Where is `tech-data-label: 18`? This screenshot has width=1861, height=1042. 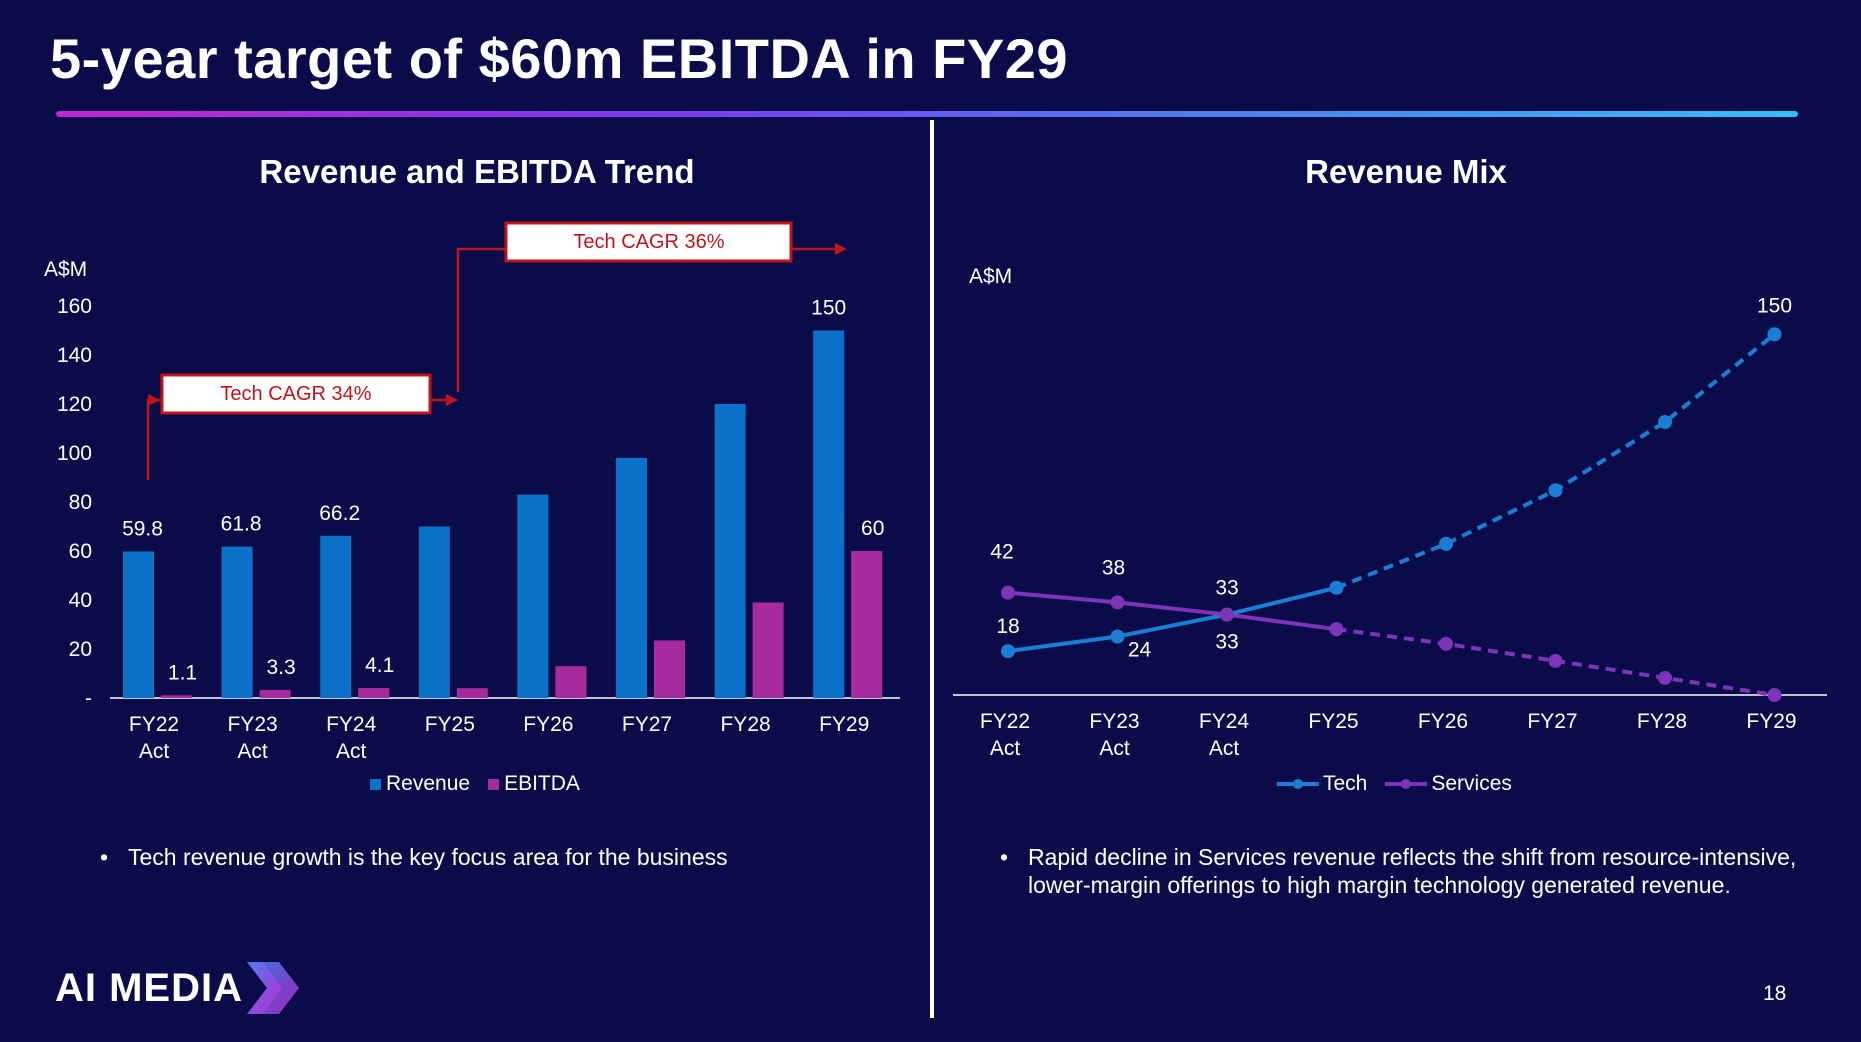 tech-data-label: 18 is located at coordinates (1007, 626).